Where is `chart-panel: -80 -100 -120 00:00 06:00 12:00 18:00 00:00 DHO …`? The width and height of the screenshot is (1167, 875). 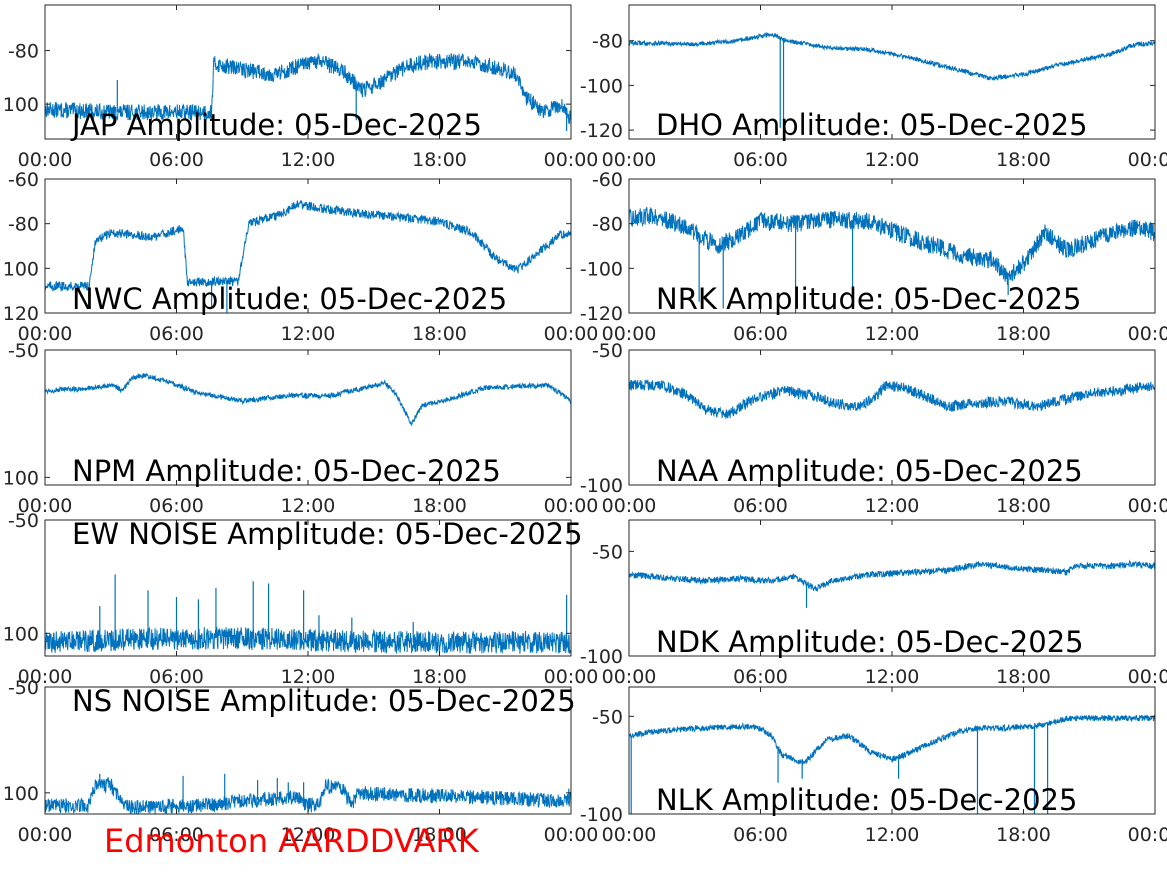 chart-panel: -80 -100 -120 00:00 06:00 12:00 18:00 00:00 DHO … is located at coordinates (873, 87).